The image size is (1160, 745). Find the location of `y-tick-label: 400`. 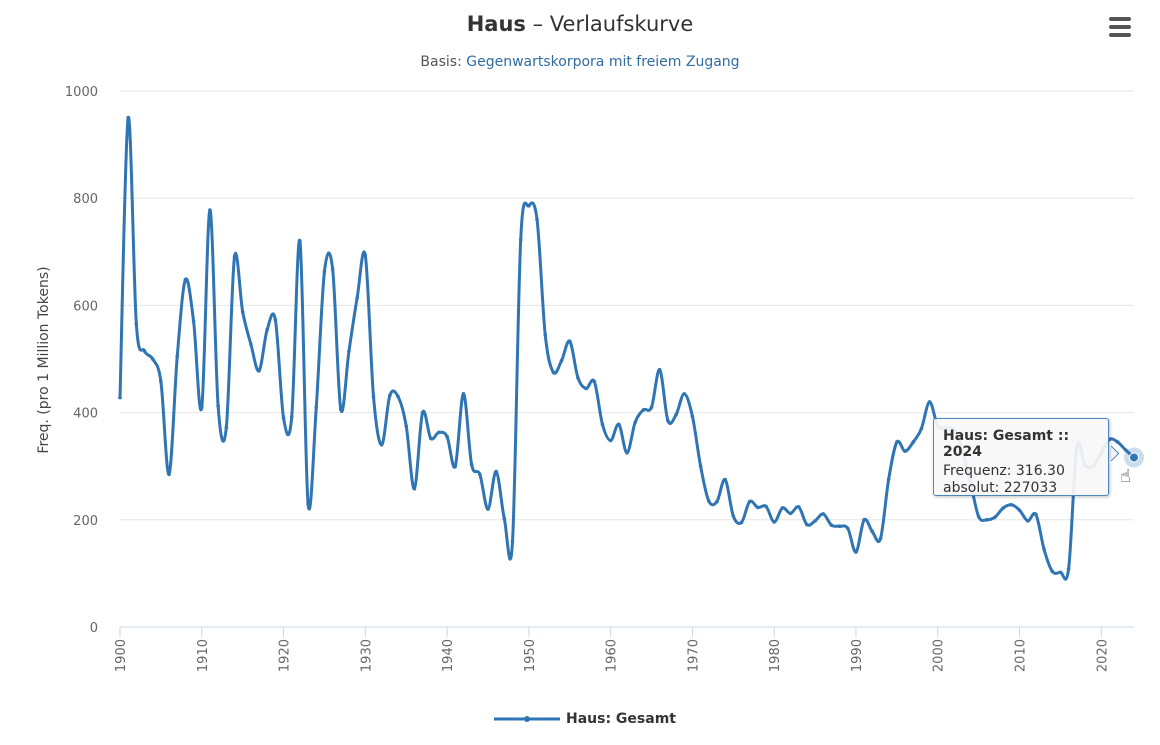

y-tick-label: 400 is located at coordinates (85, 414).